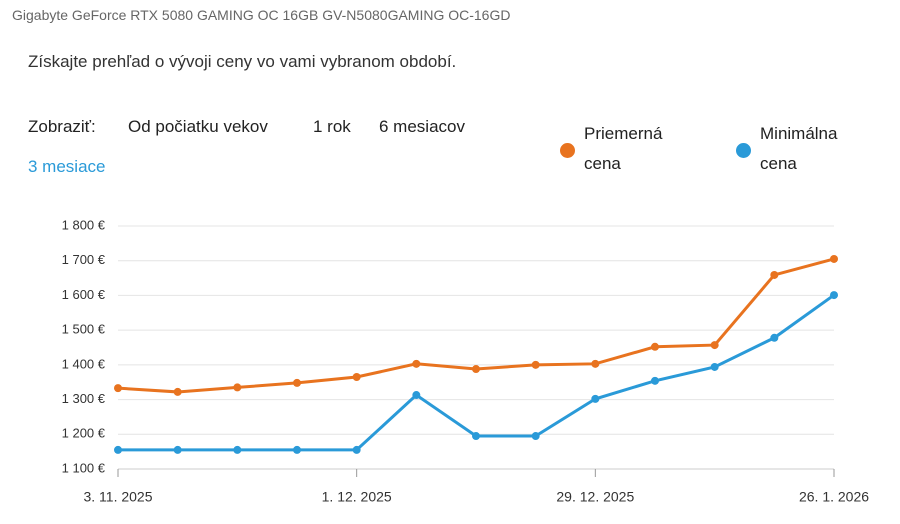 The height and width of the screenshot is (524, 900). Describe the element at coordinates (623, 148) in the screenshot. I see `legend-label: Priemerná cena` at that location.